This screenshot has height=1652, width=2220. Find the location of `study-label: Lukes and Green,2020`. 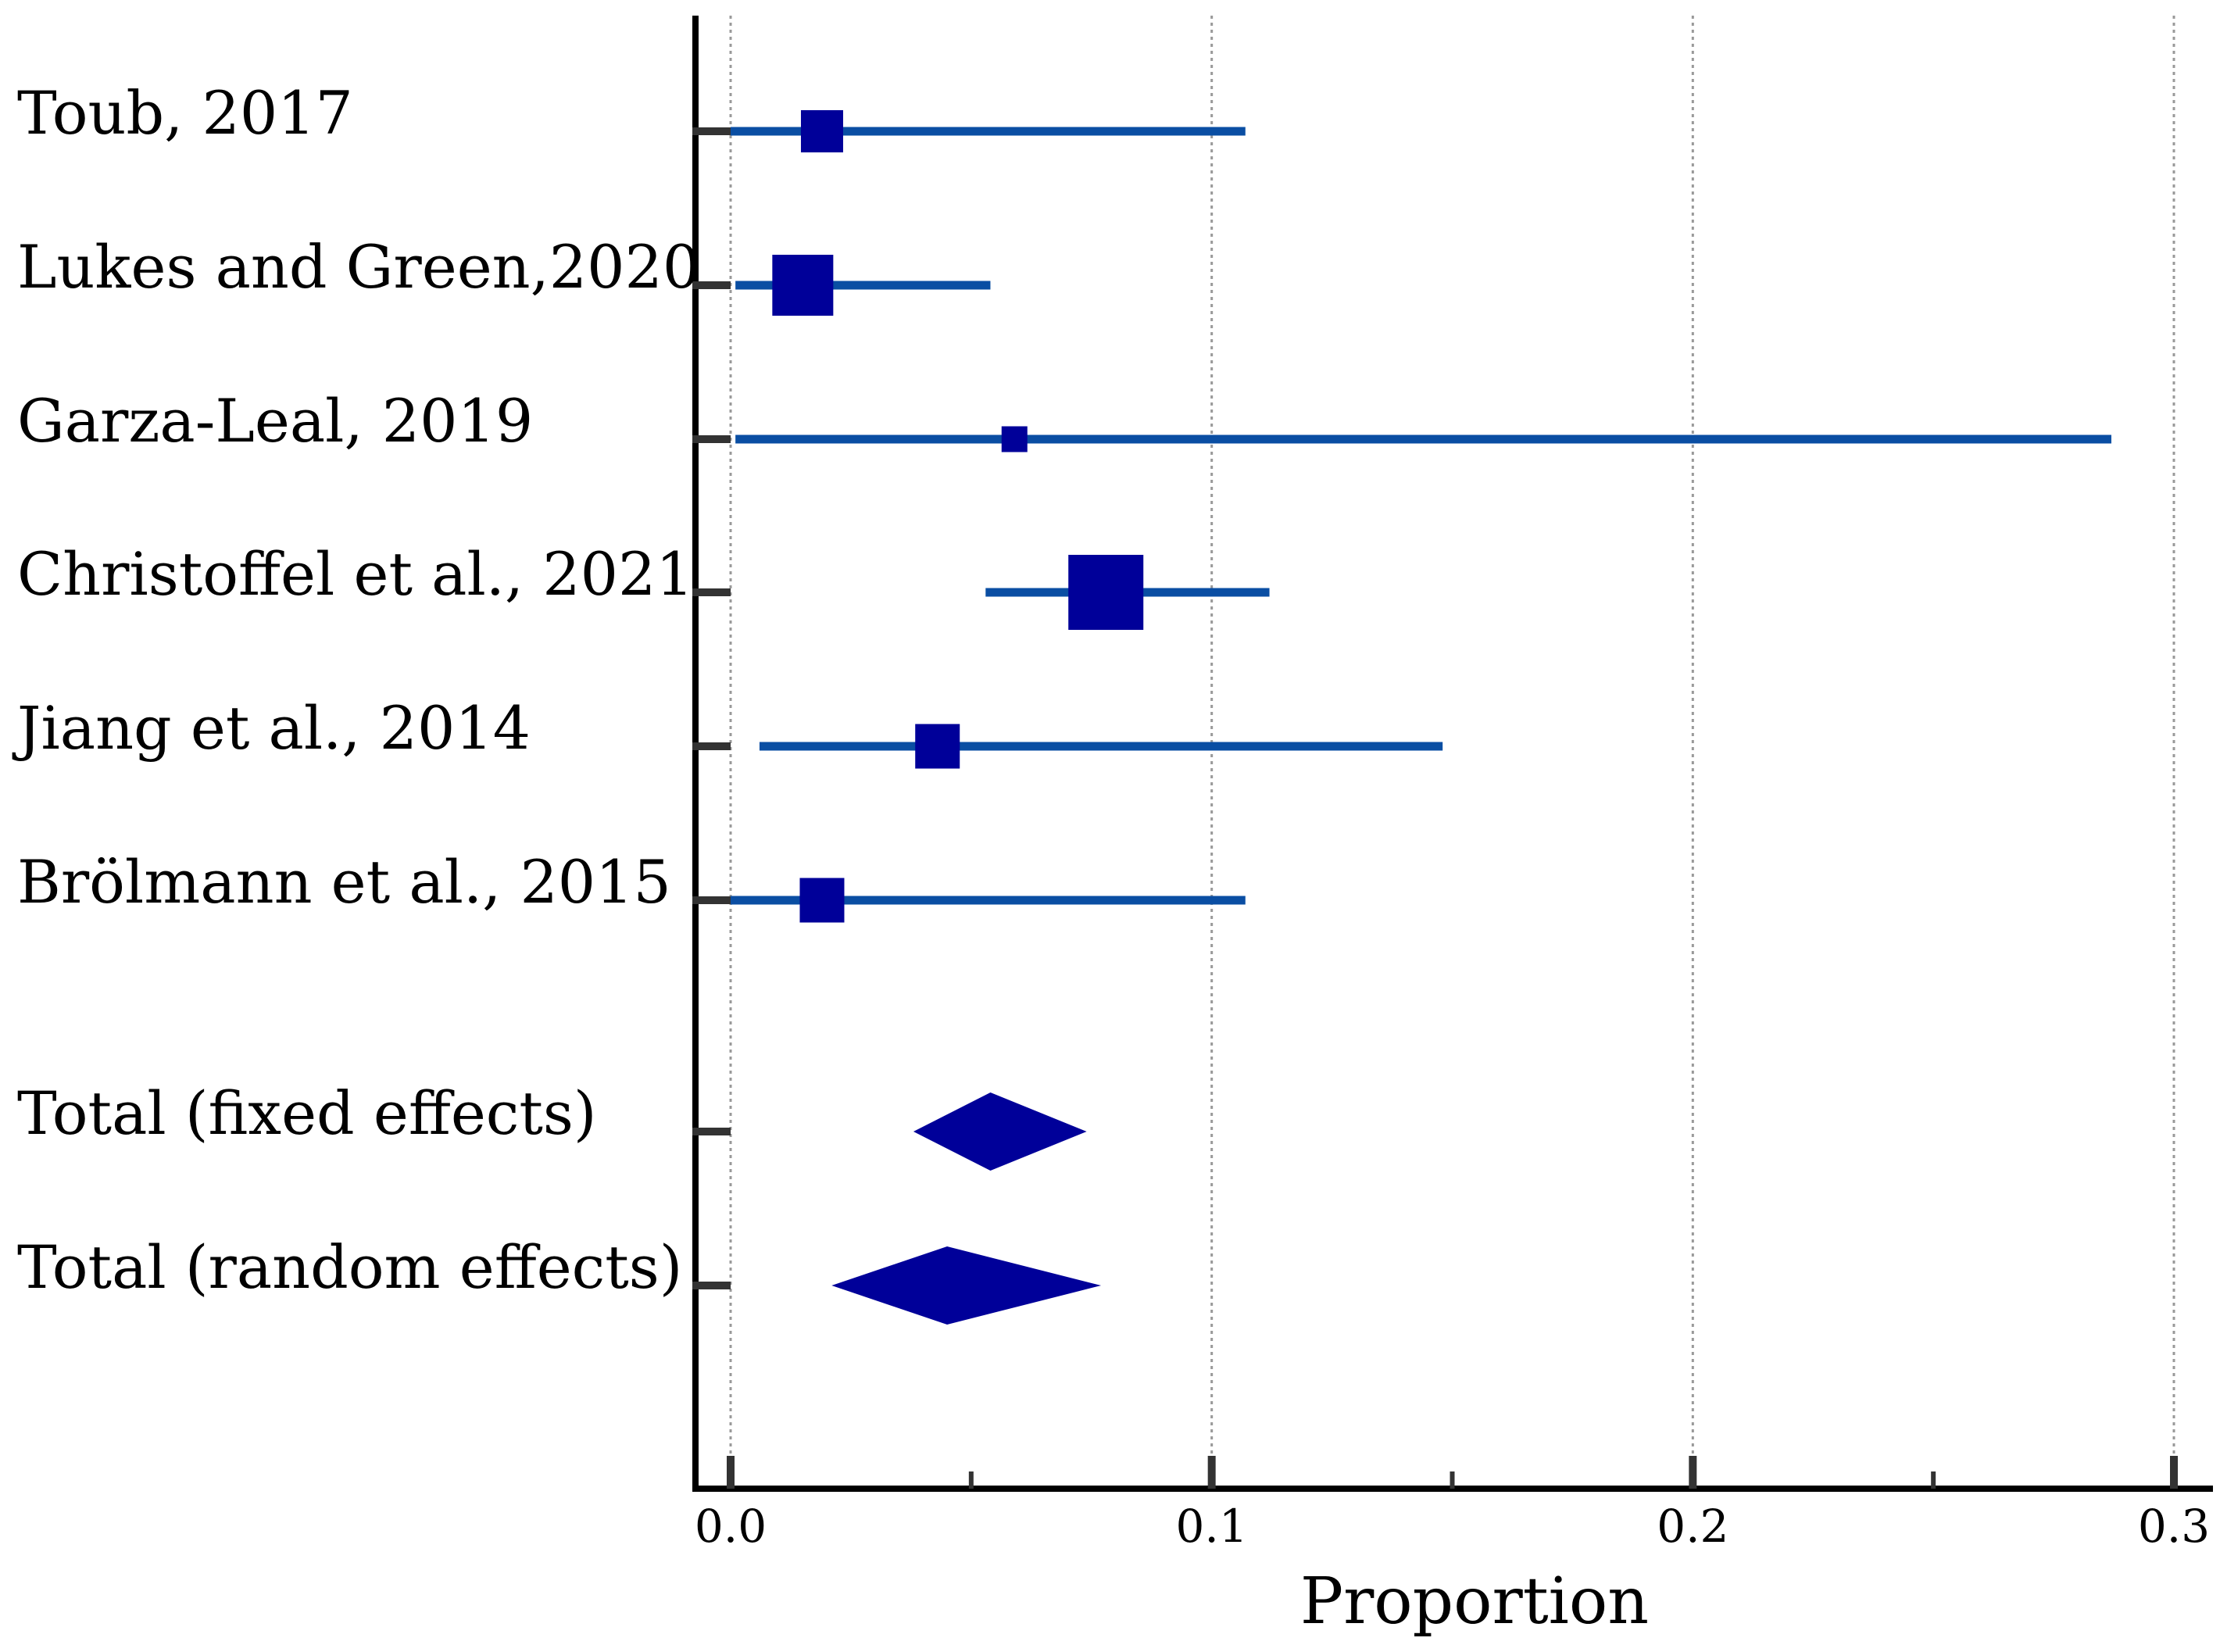

study-label: Lukes and Green,2020 is located at coordinates (358, 267).